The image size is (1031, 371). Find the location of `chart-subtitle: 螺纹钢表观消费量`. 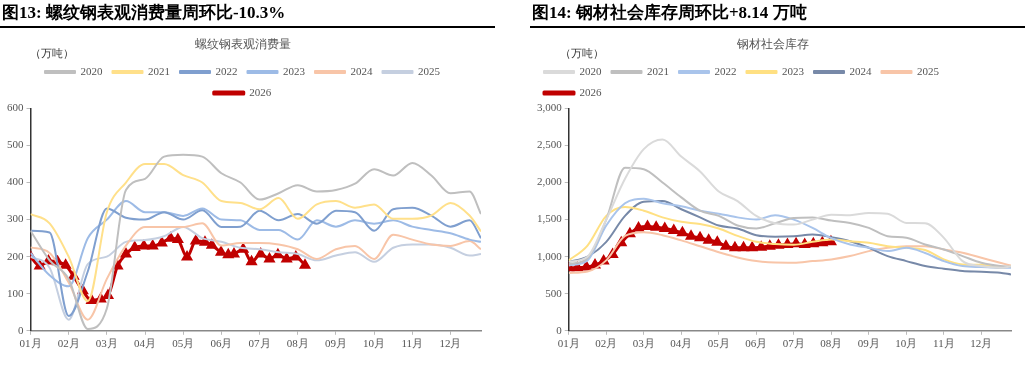

chart-subtitle: 螺纹钢表观消费量 is located at coordinates (242, 44).